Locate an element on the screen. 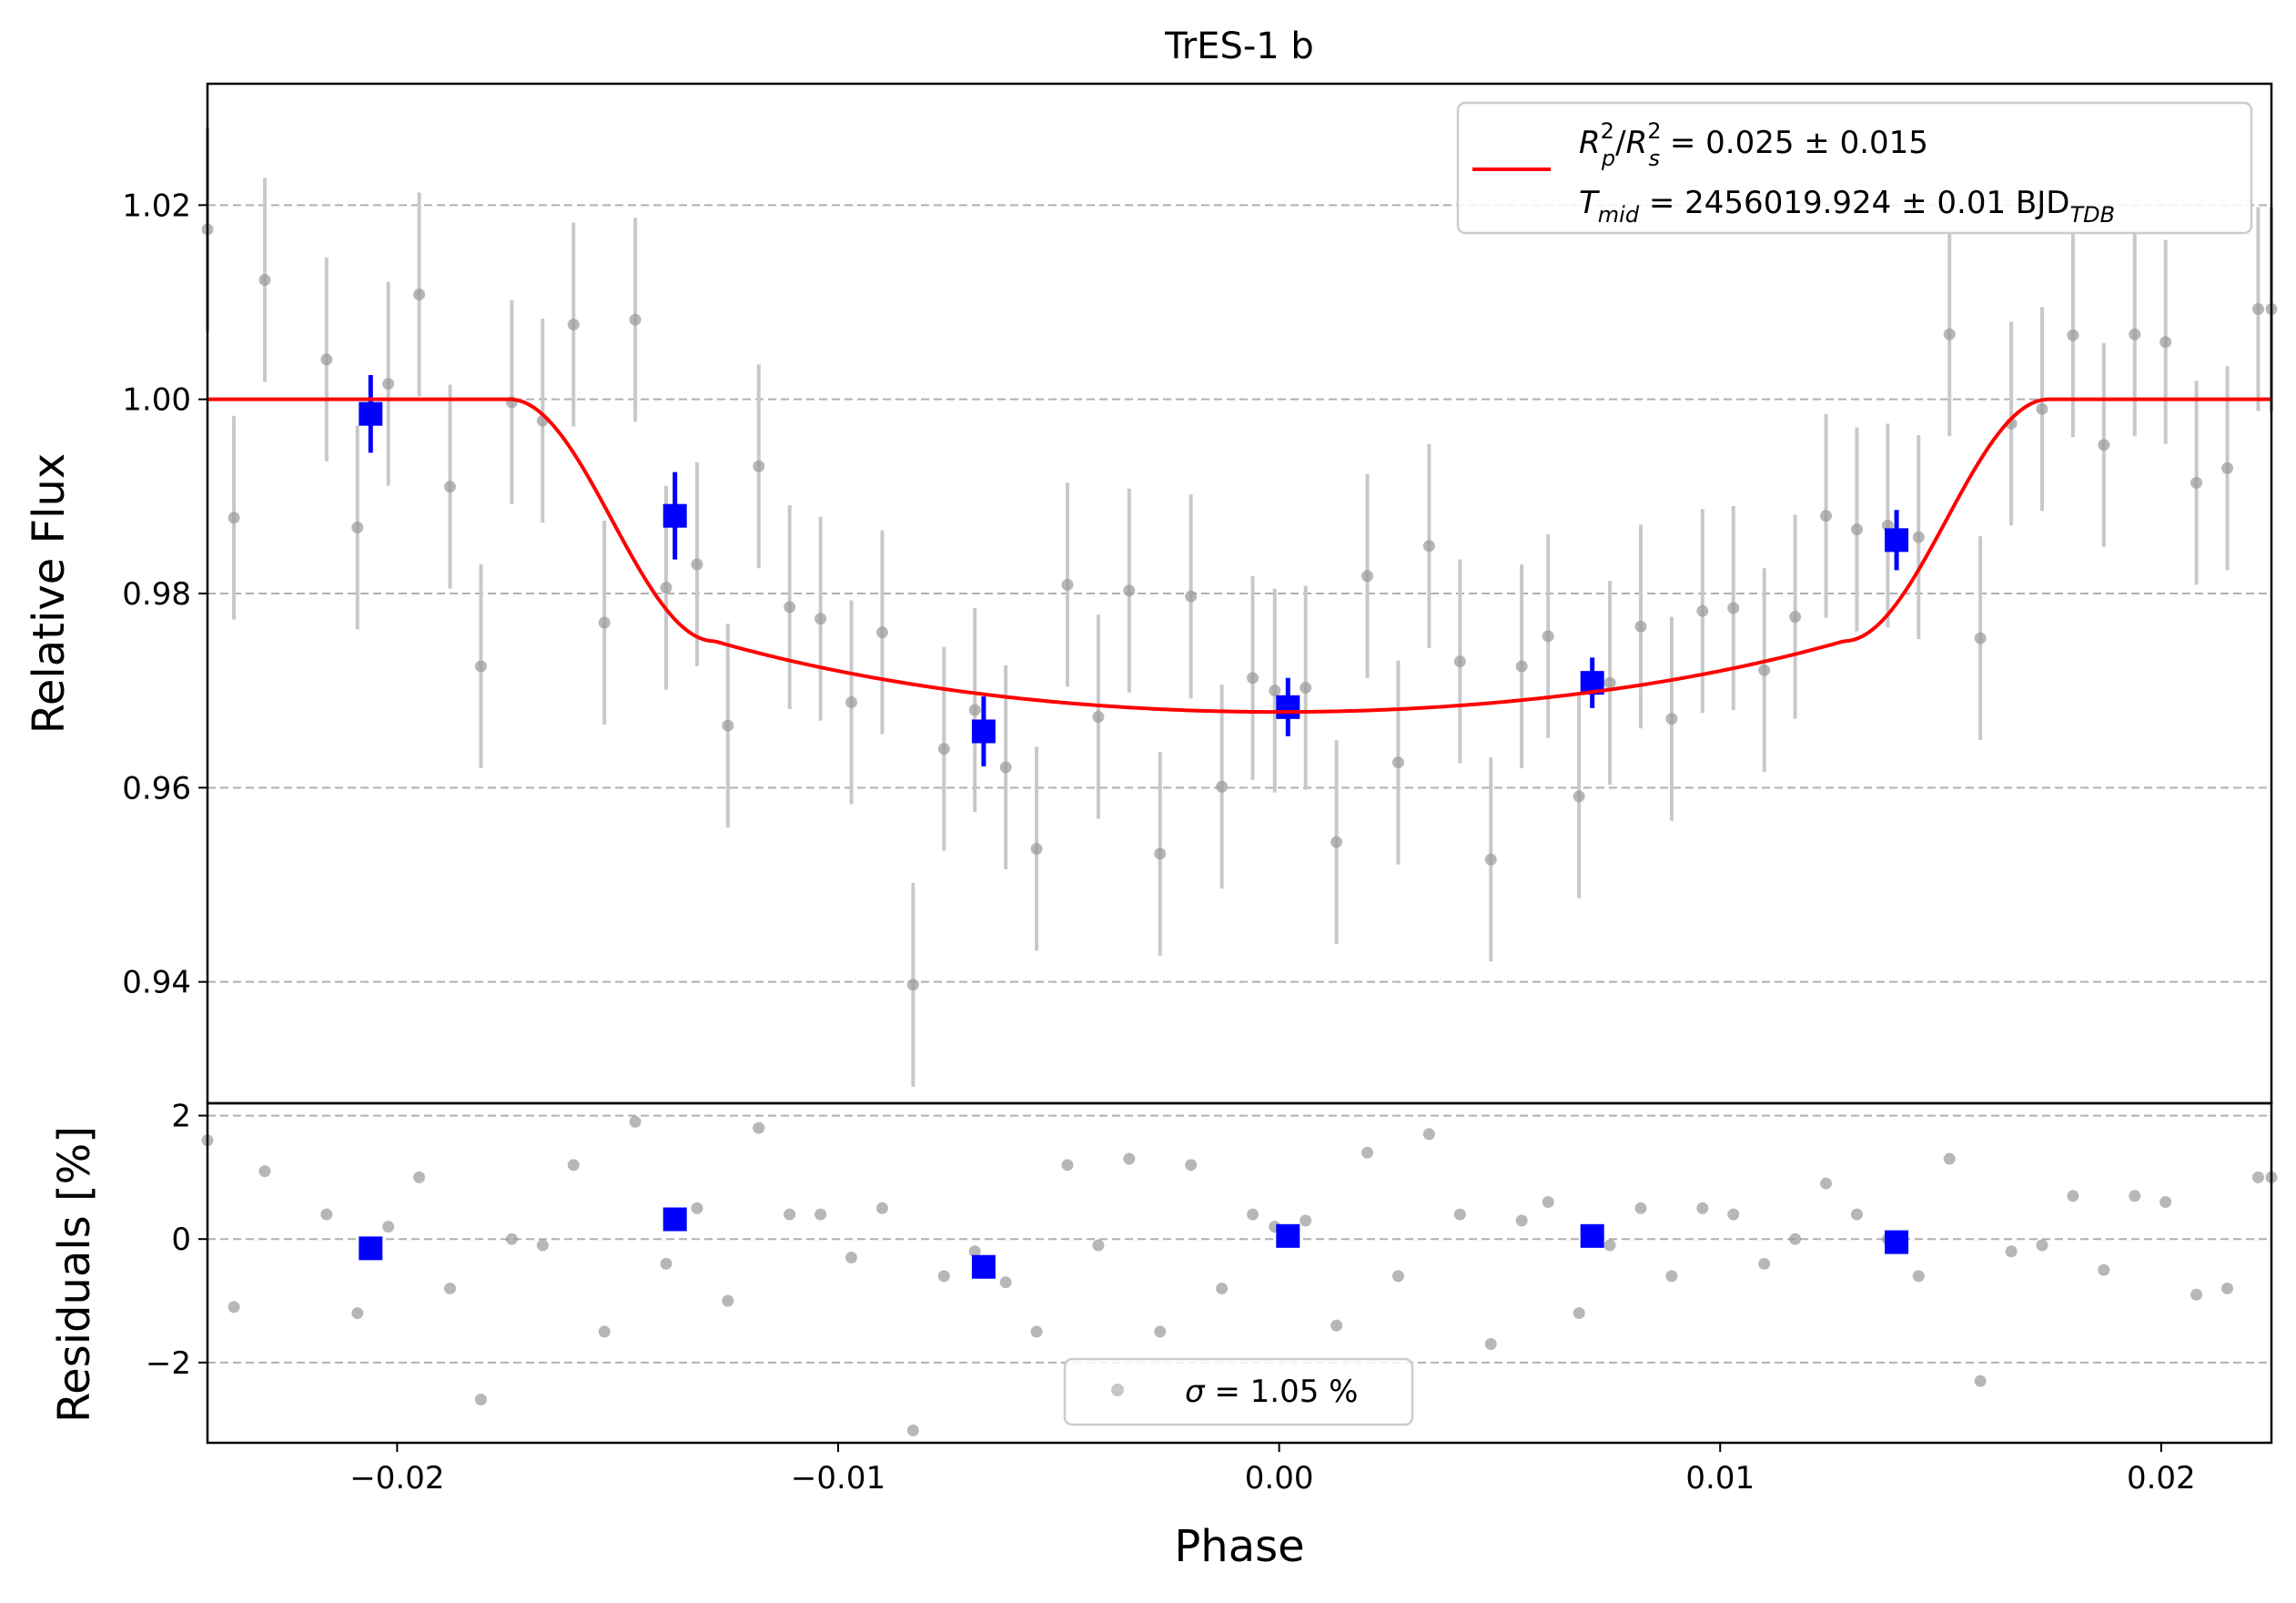  top-y-tick-label: 1.00 is located at coordinates (156, 400).